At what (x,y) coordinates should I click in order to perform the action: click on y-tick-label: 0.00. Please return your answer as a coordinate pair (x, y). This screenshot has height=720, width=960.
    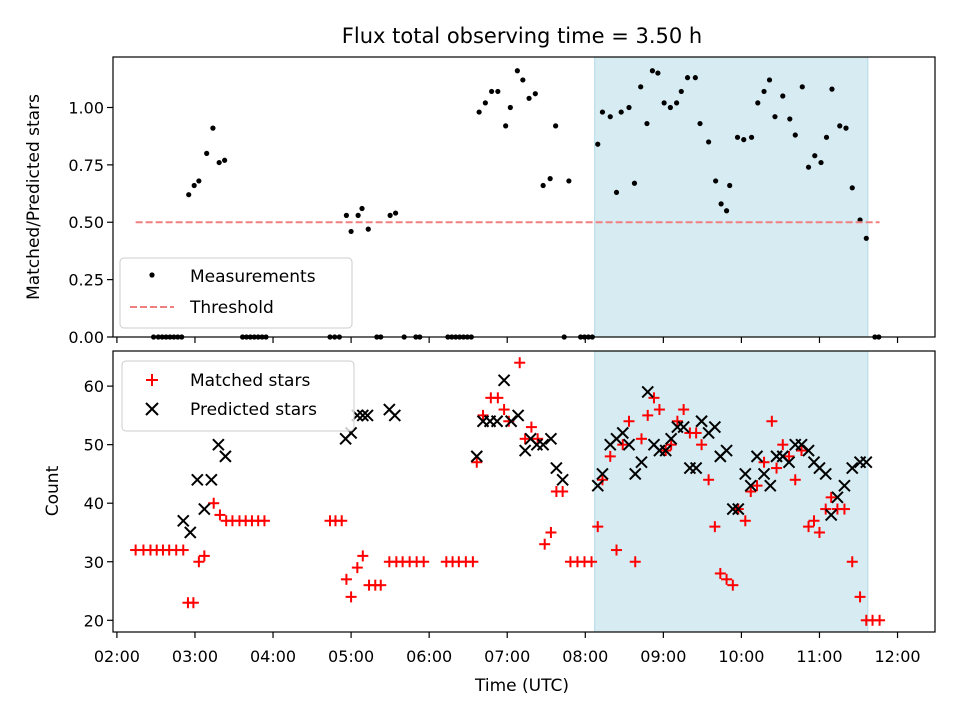
    Looking at the image, I should click on (86, 337).